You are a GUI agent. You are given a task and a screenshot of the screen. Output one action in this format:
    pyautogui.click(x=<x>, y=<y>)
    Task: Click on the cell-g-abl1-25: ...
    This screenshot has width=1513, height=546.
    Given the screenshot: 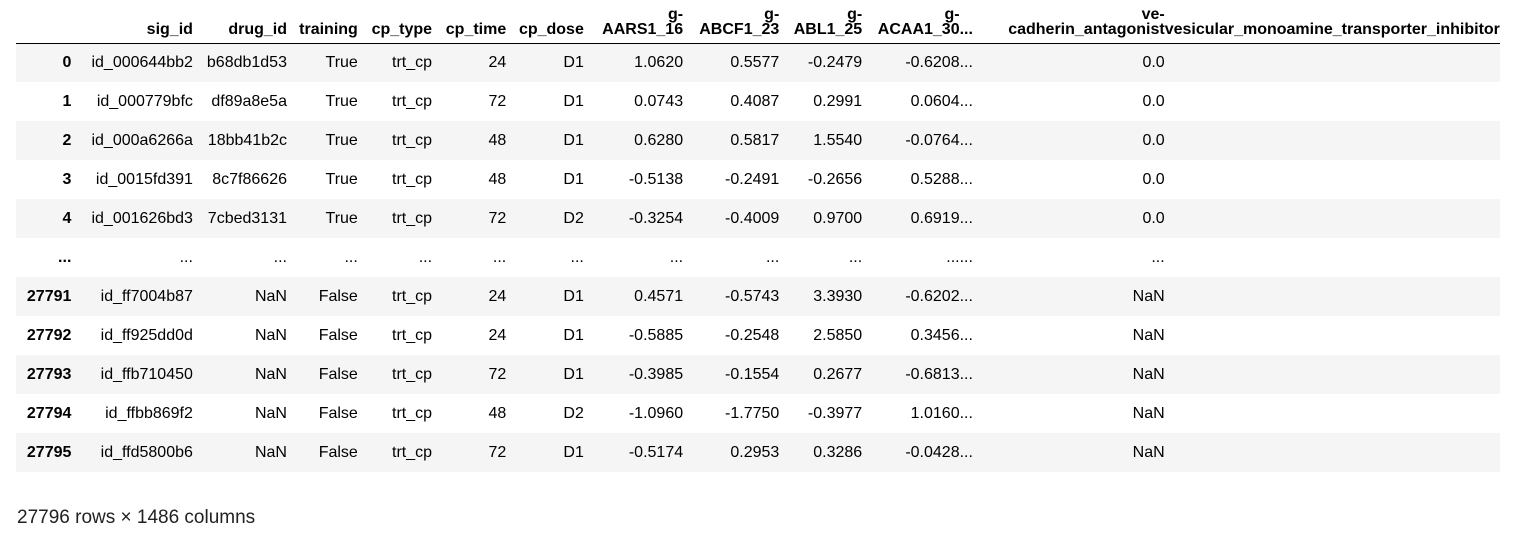 What is the action you would take?
    pyautogui.click(x=855, y=257)
    